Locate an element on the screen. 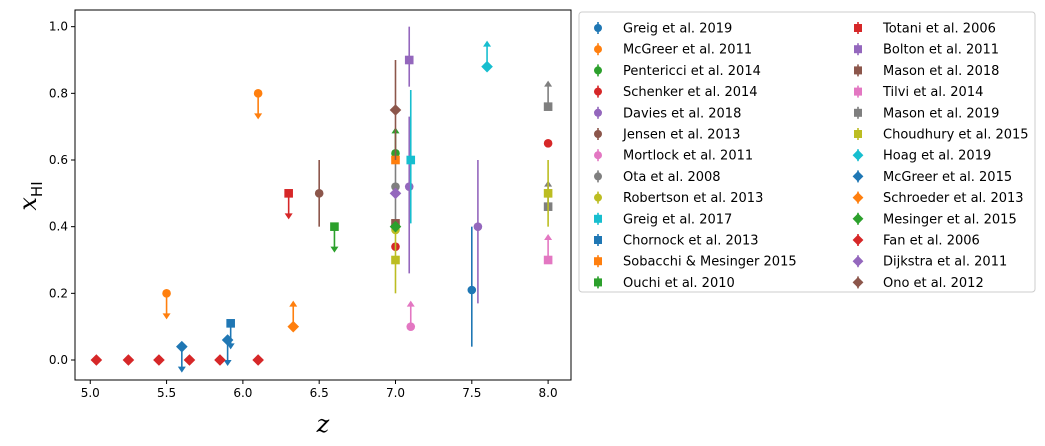 The height and width of the screenshot is (446, 1045). legend-label: McGreer et al. 2011 is located at coordinates (687, 50).